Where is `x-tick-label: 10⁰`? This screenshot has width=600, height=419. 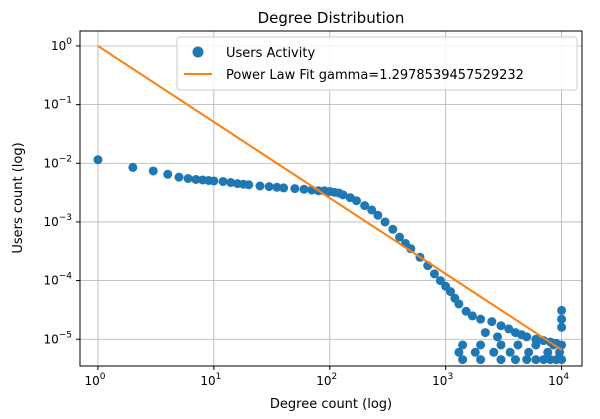
x-tick-label: 10⁰ is located at coordinates (94, 380).